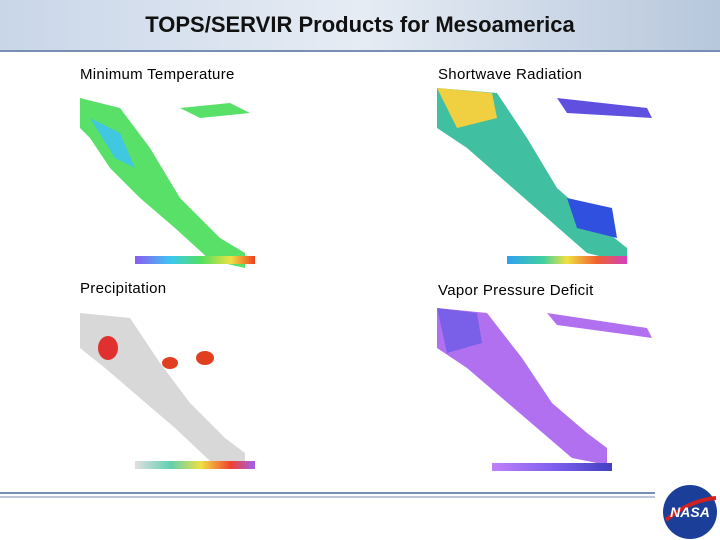  I want to click on panel-label: Vapor Pressure Deficit, so click(516, 290).